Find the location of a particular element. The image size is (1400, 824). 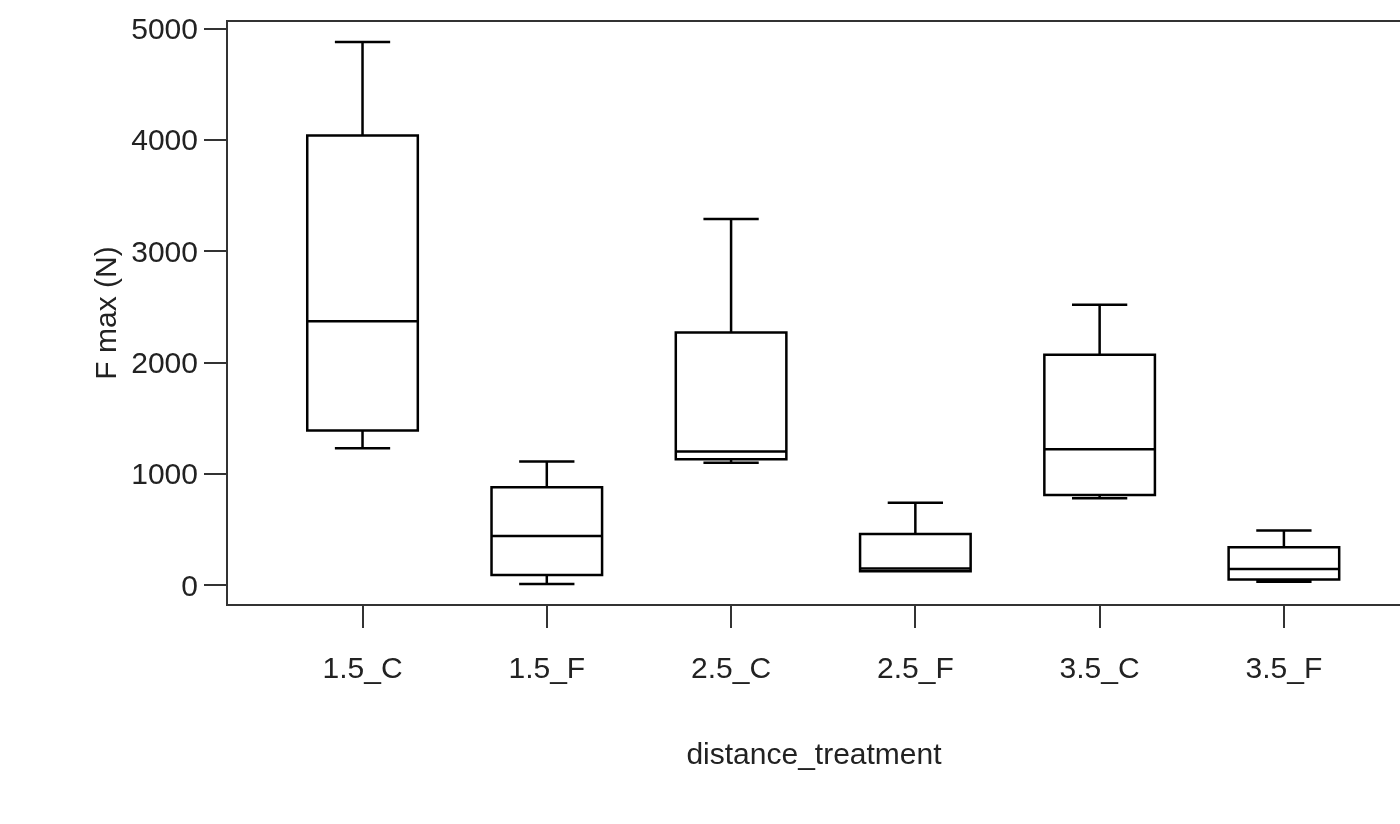

x-tick-label: 1.5_C is located at coordinates (362, 667).